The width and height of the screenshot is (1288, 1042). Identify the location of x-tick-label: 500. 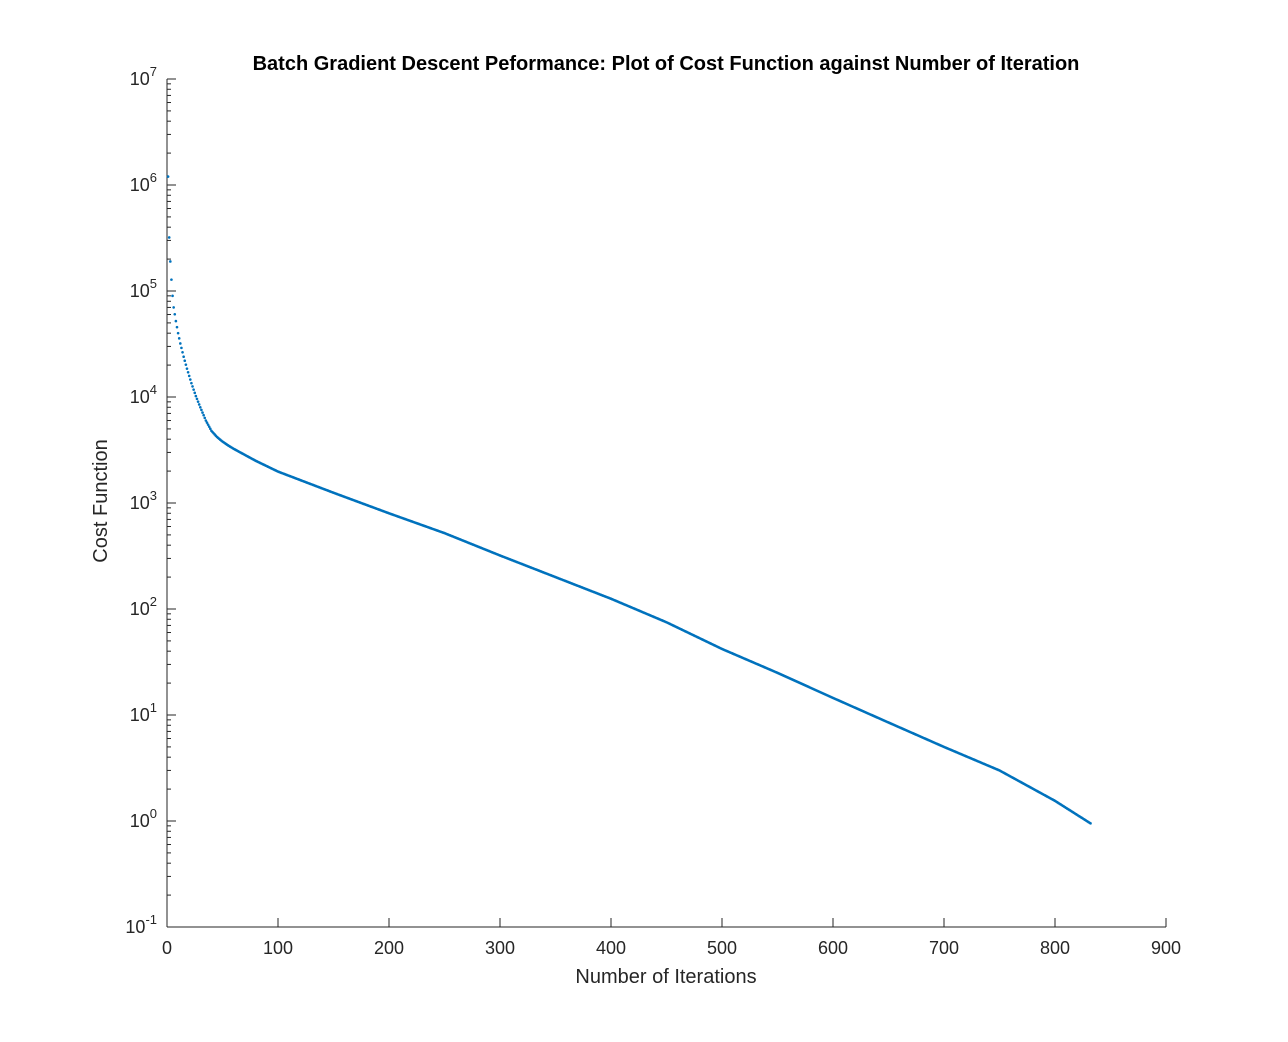
(722, 948).